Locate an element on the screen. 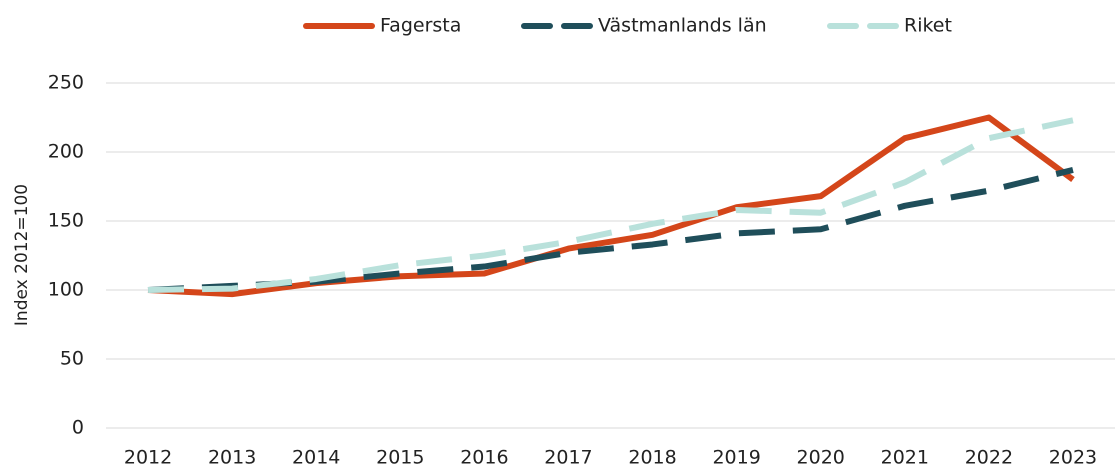  legend-label: Västmanlands län is located at coordinates (682, 26).